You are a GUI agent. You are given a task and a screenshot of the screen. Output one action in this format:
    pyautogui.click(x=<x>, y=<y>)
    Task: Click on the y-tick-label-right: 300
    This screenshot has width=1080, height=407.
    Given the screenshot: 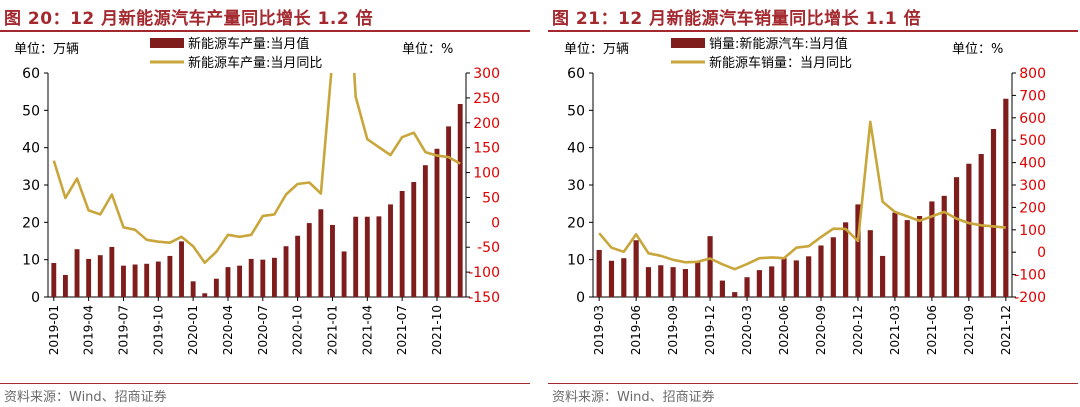 What is the action you would take?
    pyautogui.click(x=1032, y=186)
    